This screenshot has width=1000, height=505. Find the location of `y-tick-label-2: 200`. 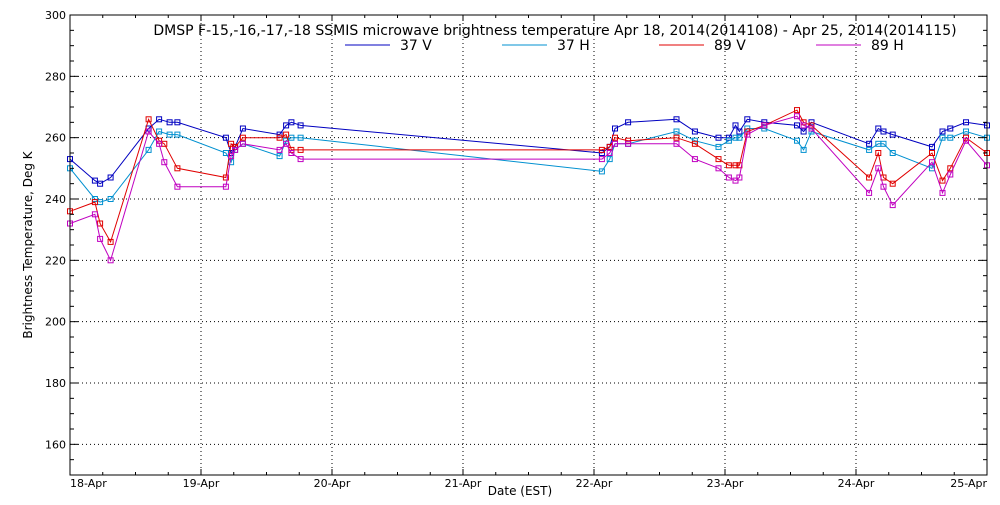

y-tick-label-2: 200 is located at coordinates (55, 322).